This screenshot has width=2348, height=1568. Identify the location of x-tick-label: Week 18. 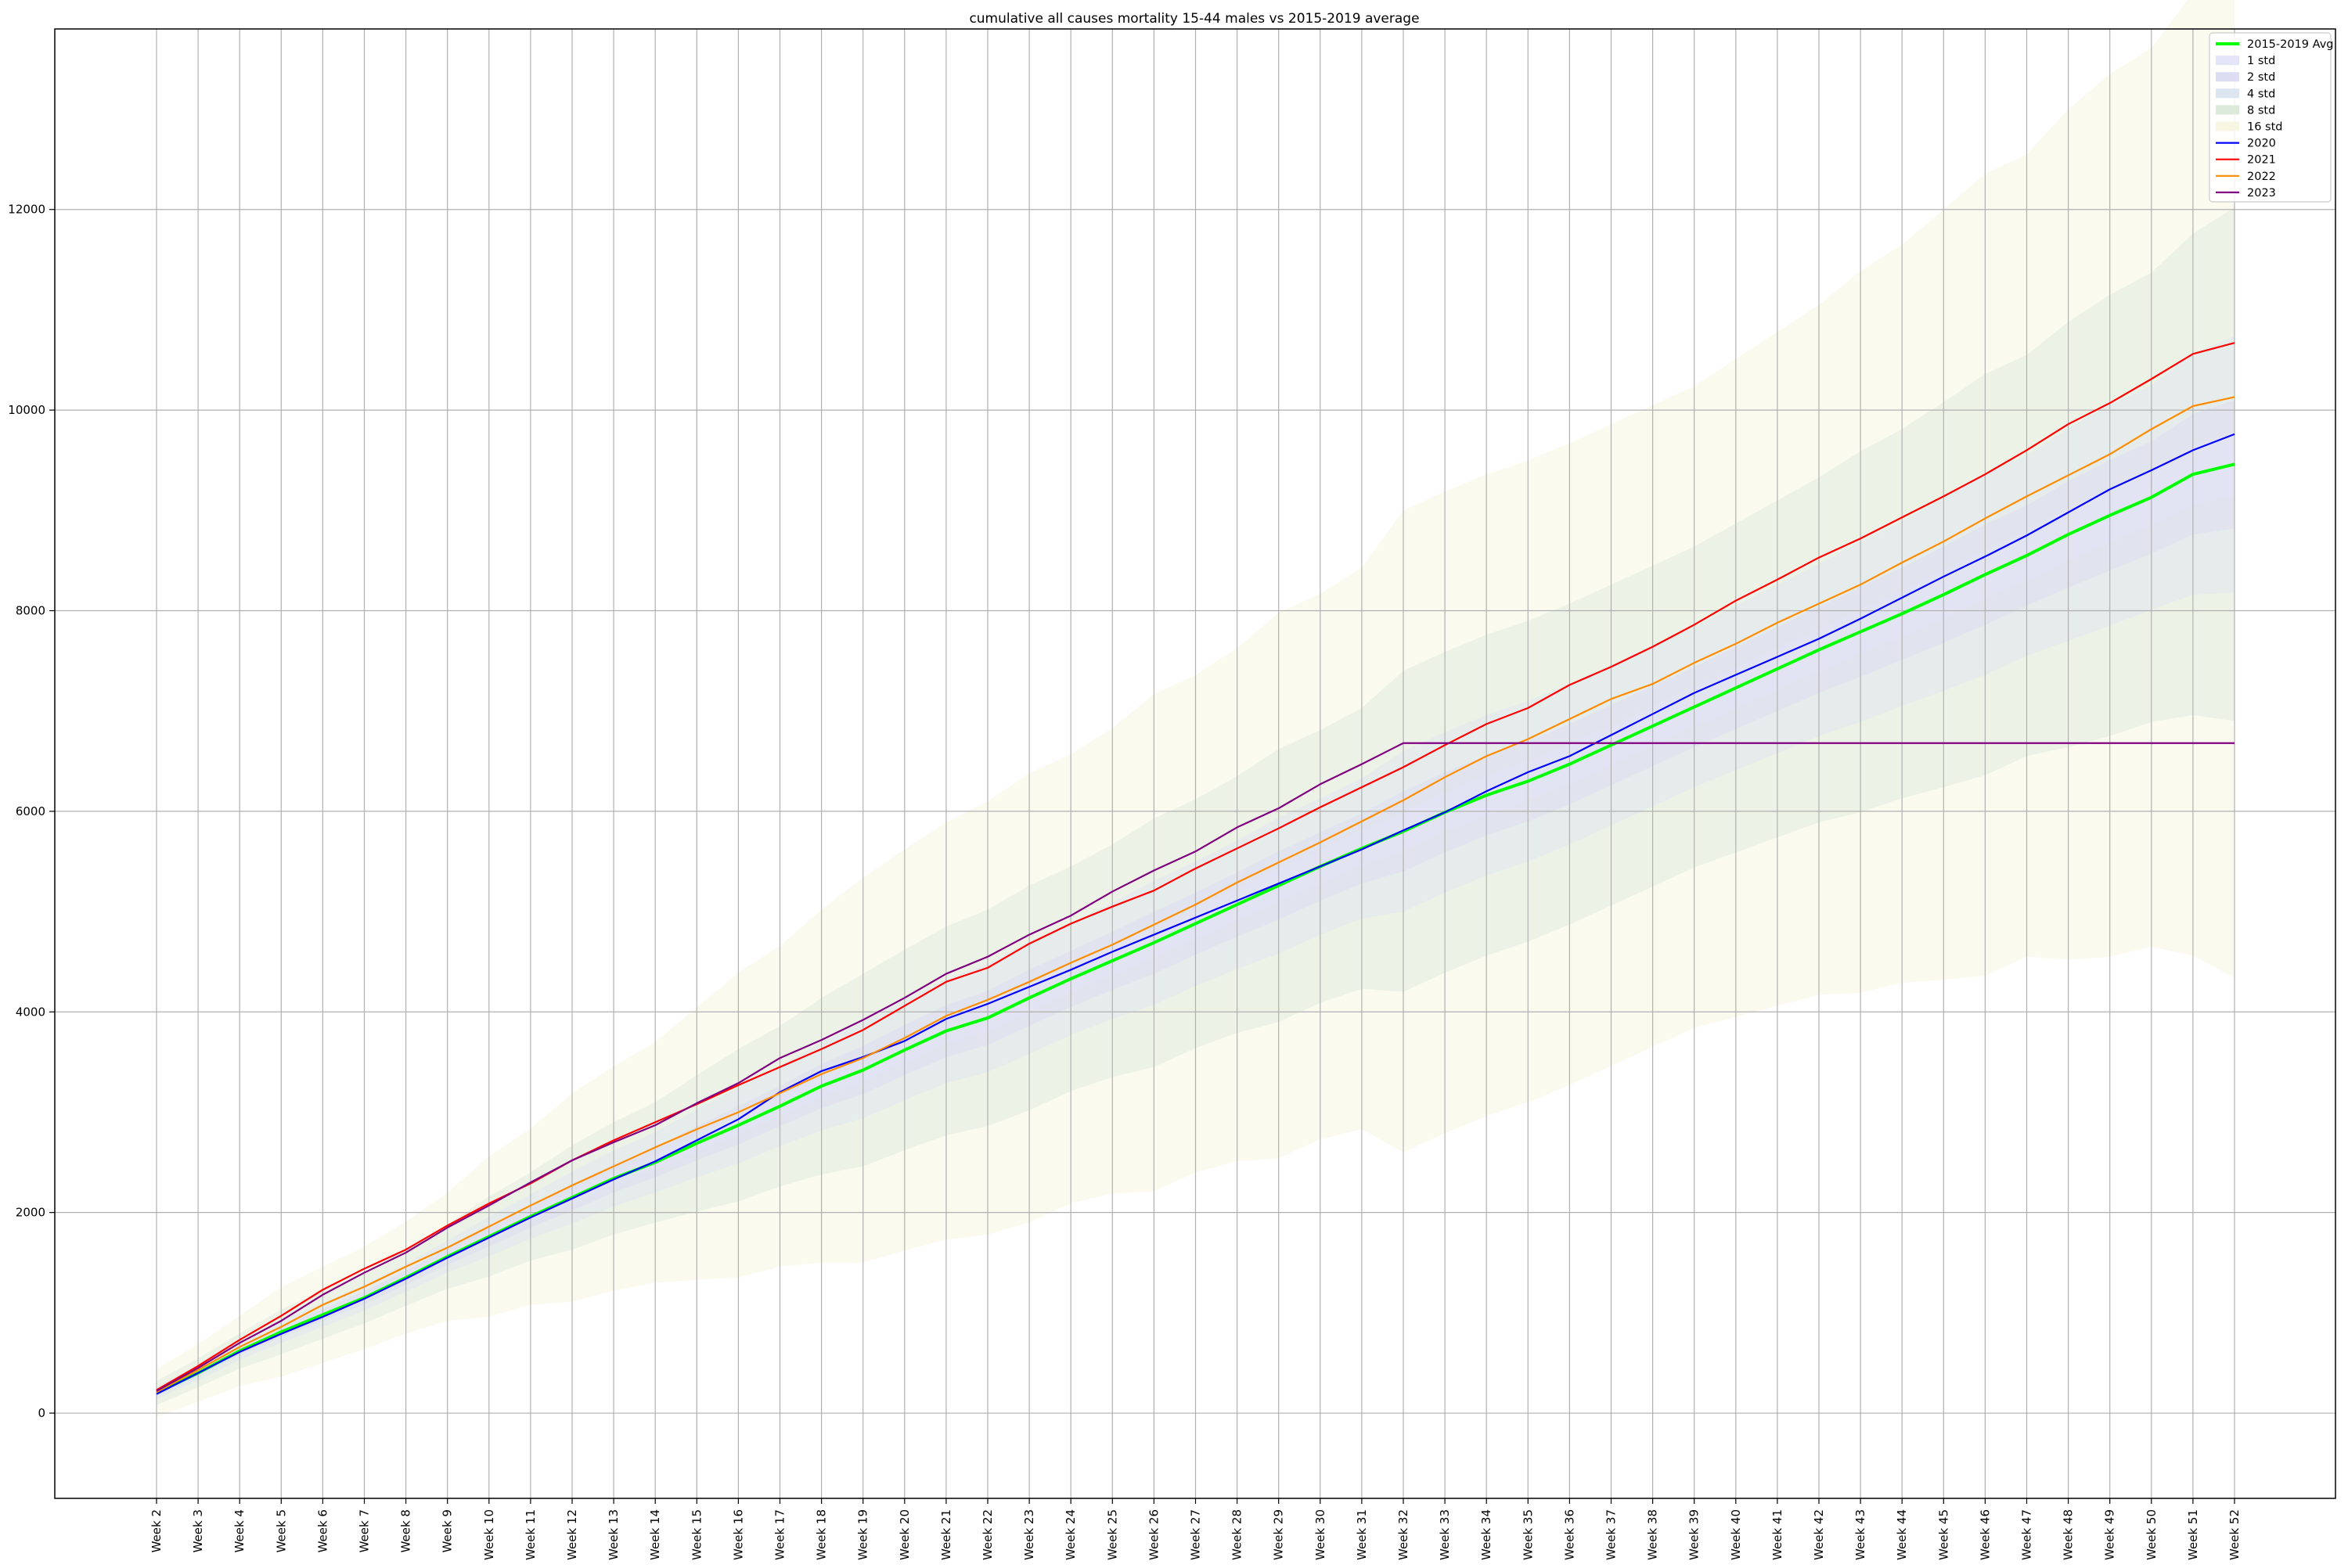
(822, 1535).